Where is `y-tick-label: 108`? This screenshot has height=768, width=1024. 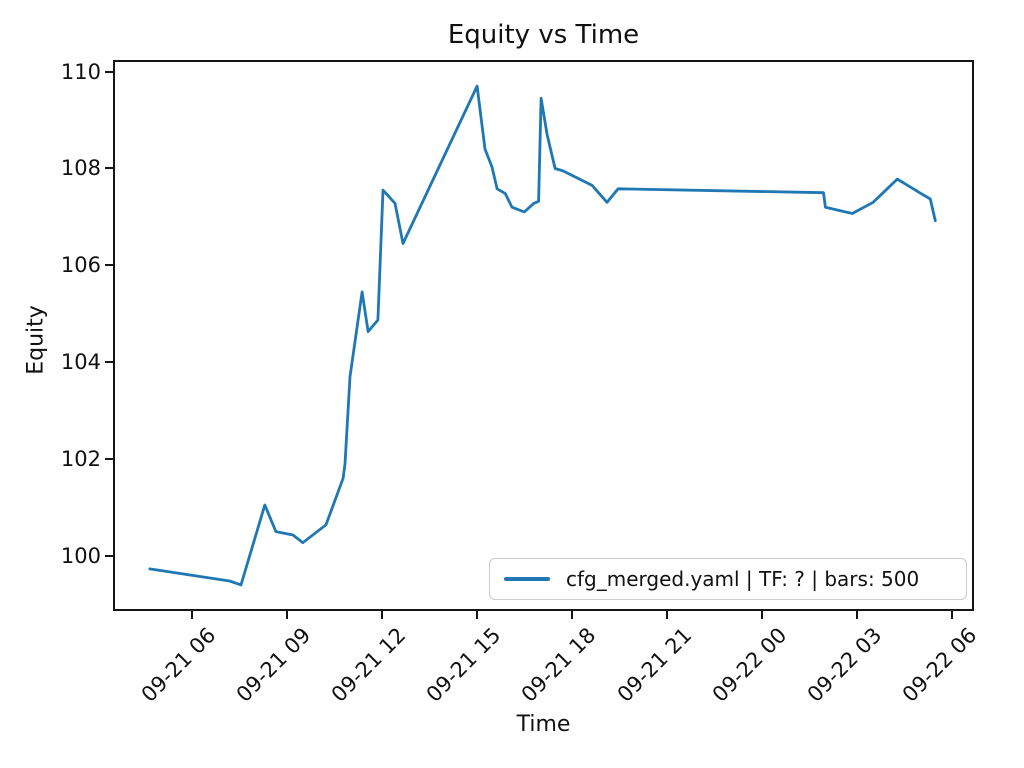 y-tick-label: 108 is located at coordinates (80, 168).